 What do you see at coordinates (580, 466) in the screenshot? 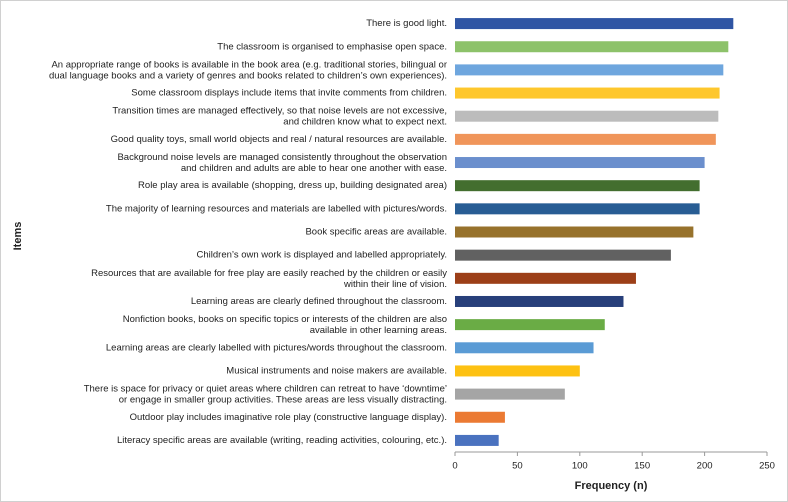
I see `x-tick-label: 100` at bounding box center [580, 466].